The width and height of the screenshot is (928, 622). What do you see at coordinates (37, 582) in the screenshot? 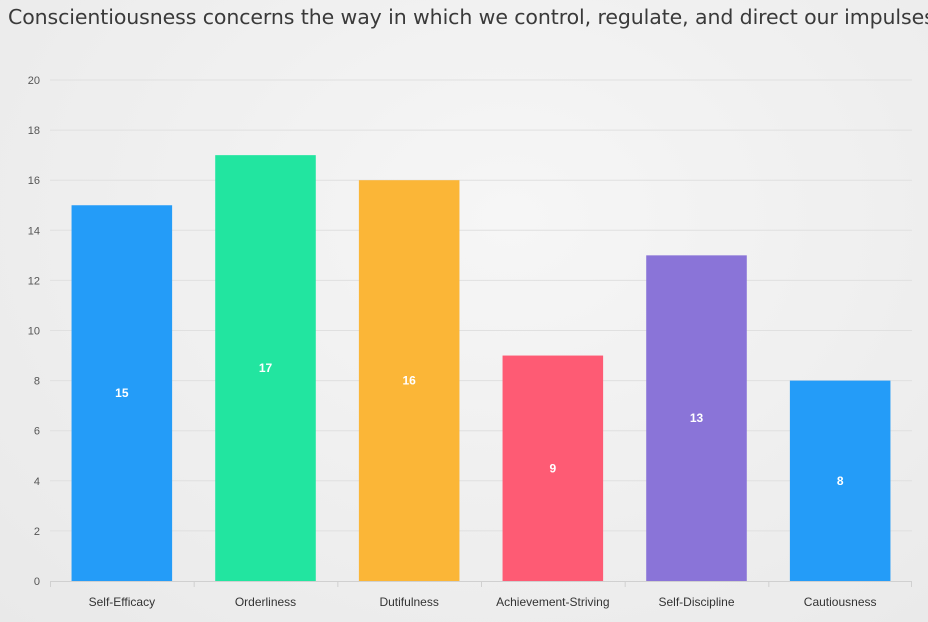
I see `y-tick-label: 0` at bounding box center [37, 582].